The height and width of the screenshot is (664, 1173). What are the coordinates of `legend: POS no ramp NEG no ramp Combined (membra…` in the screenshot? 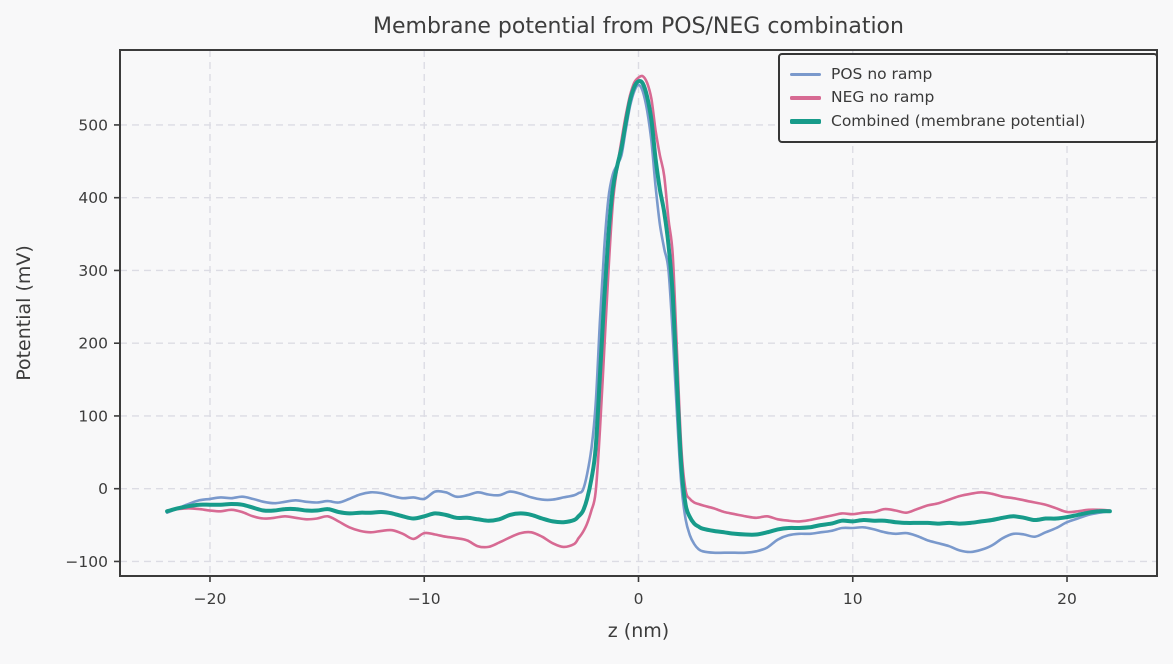 It's located at (968, 98).